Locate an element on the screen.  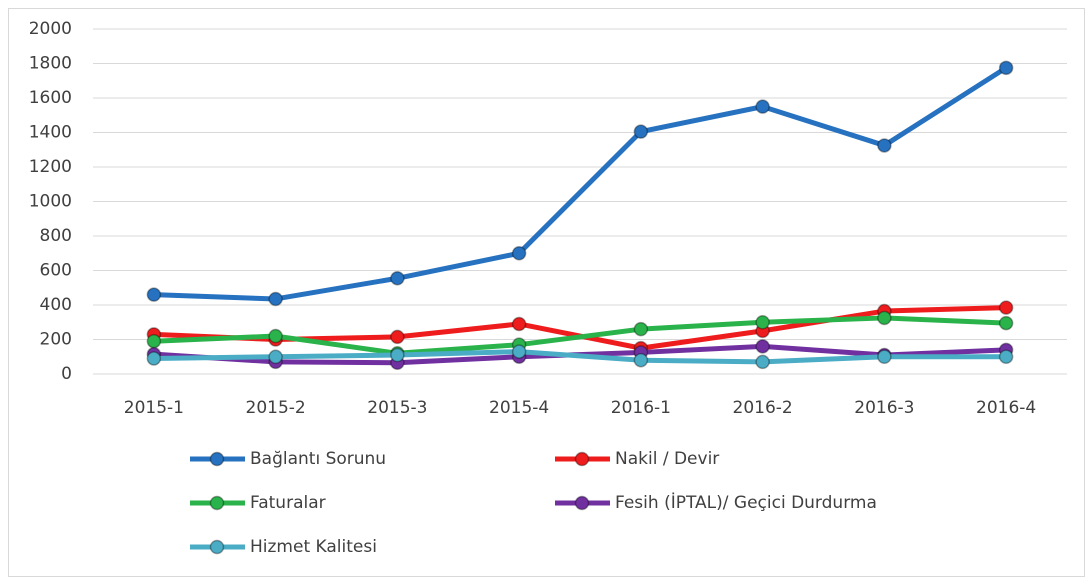
legend-label: Fesih (İPTAL)/ Geçici Durdurma is located at coordinates (746, 502).